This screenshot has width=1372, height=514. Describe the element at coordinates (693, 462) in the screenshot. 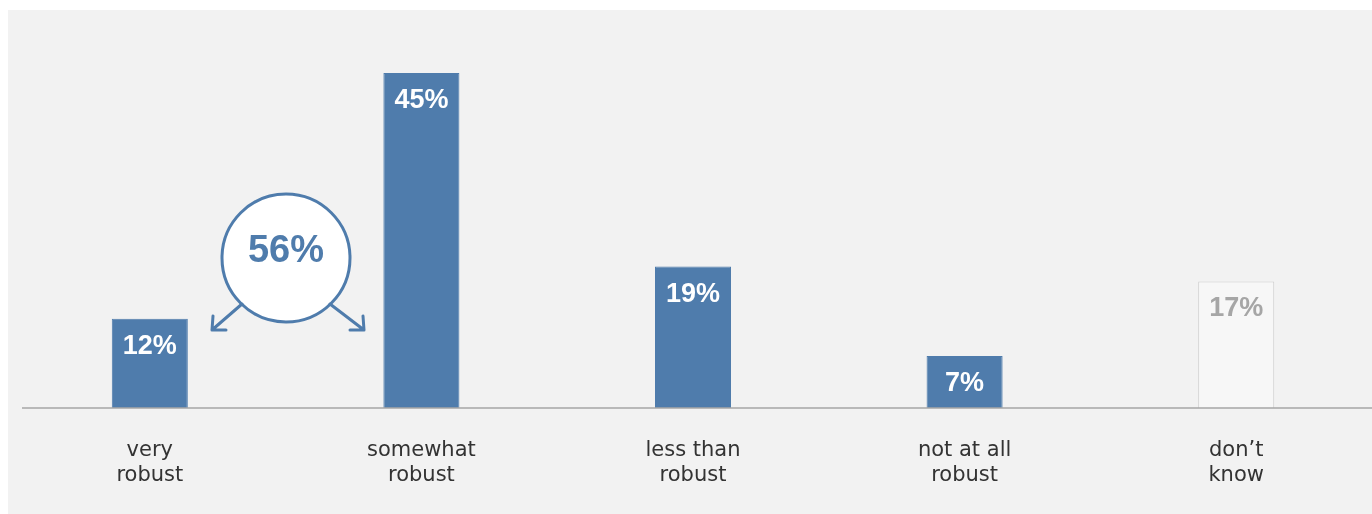

I see `x-tick-label: less than robust` at that location.